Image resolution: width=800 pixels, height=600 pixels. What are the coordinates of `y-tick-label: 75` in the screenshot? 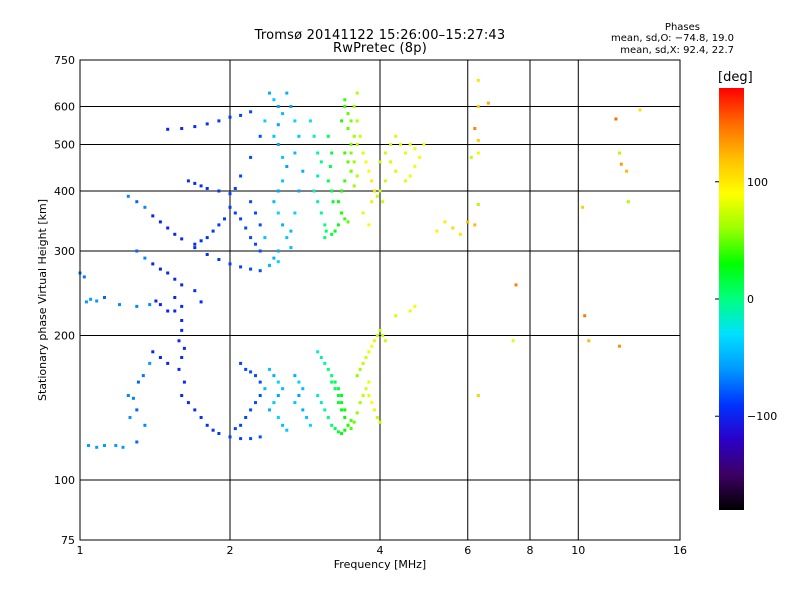 It's located at (68, 540).